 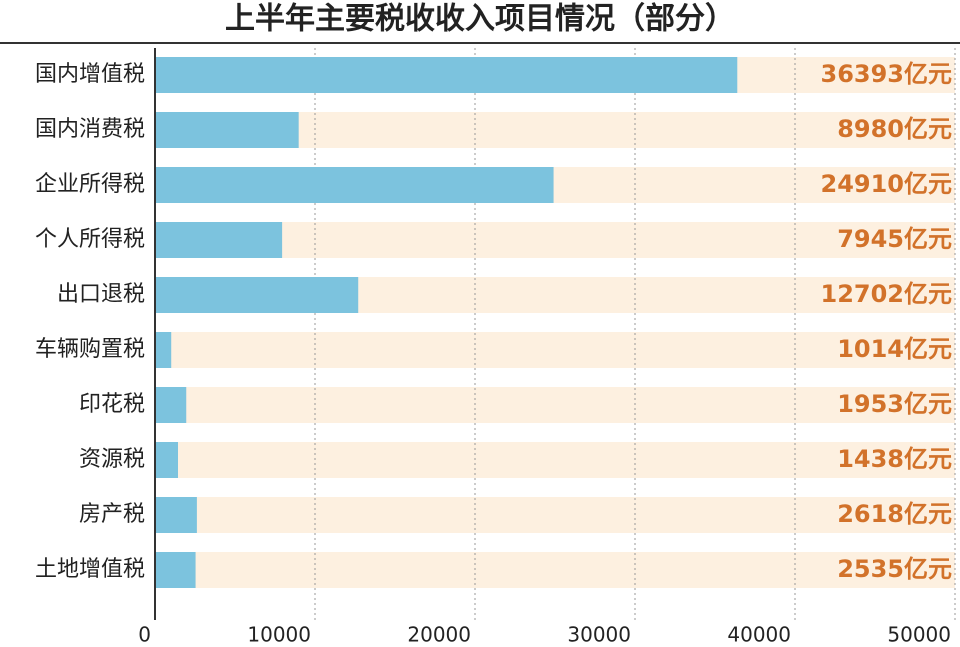 I want to click on y-tick-label: 车辆购置税, so click(x=90, y=349).